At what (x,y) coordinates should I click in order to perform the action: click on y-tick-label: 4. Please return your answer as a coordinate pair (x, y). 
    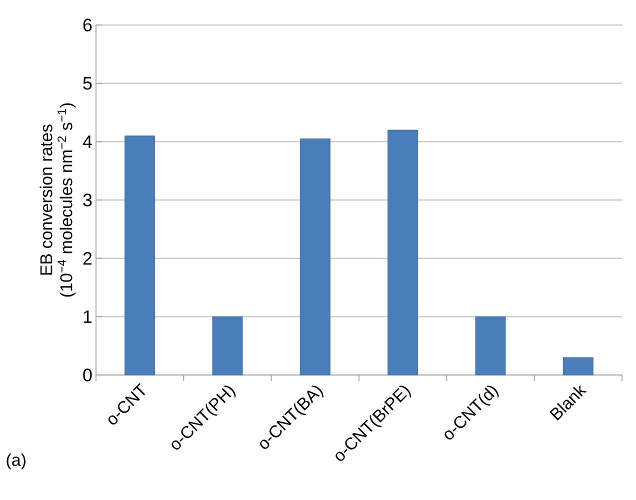
    Looking at the image, I should click on (87, 141).